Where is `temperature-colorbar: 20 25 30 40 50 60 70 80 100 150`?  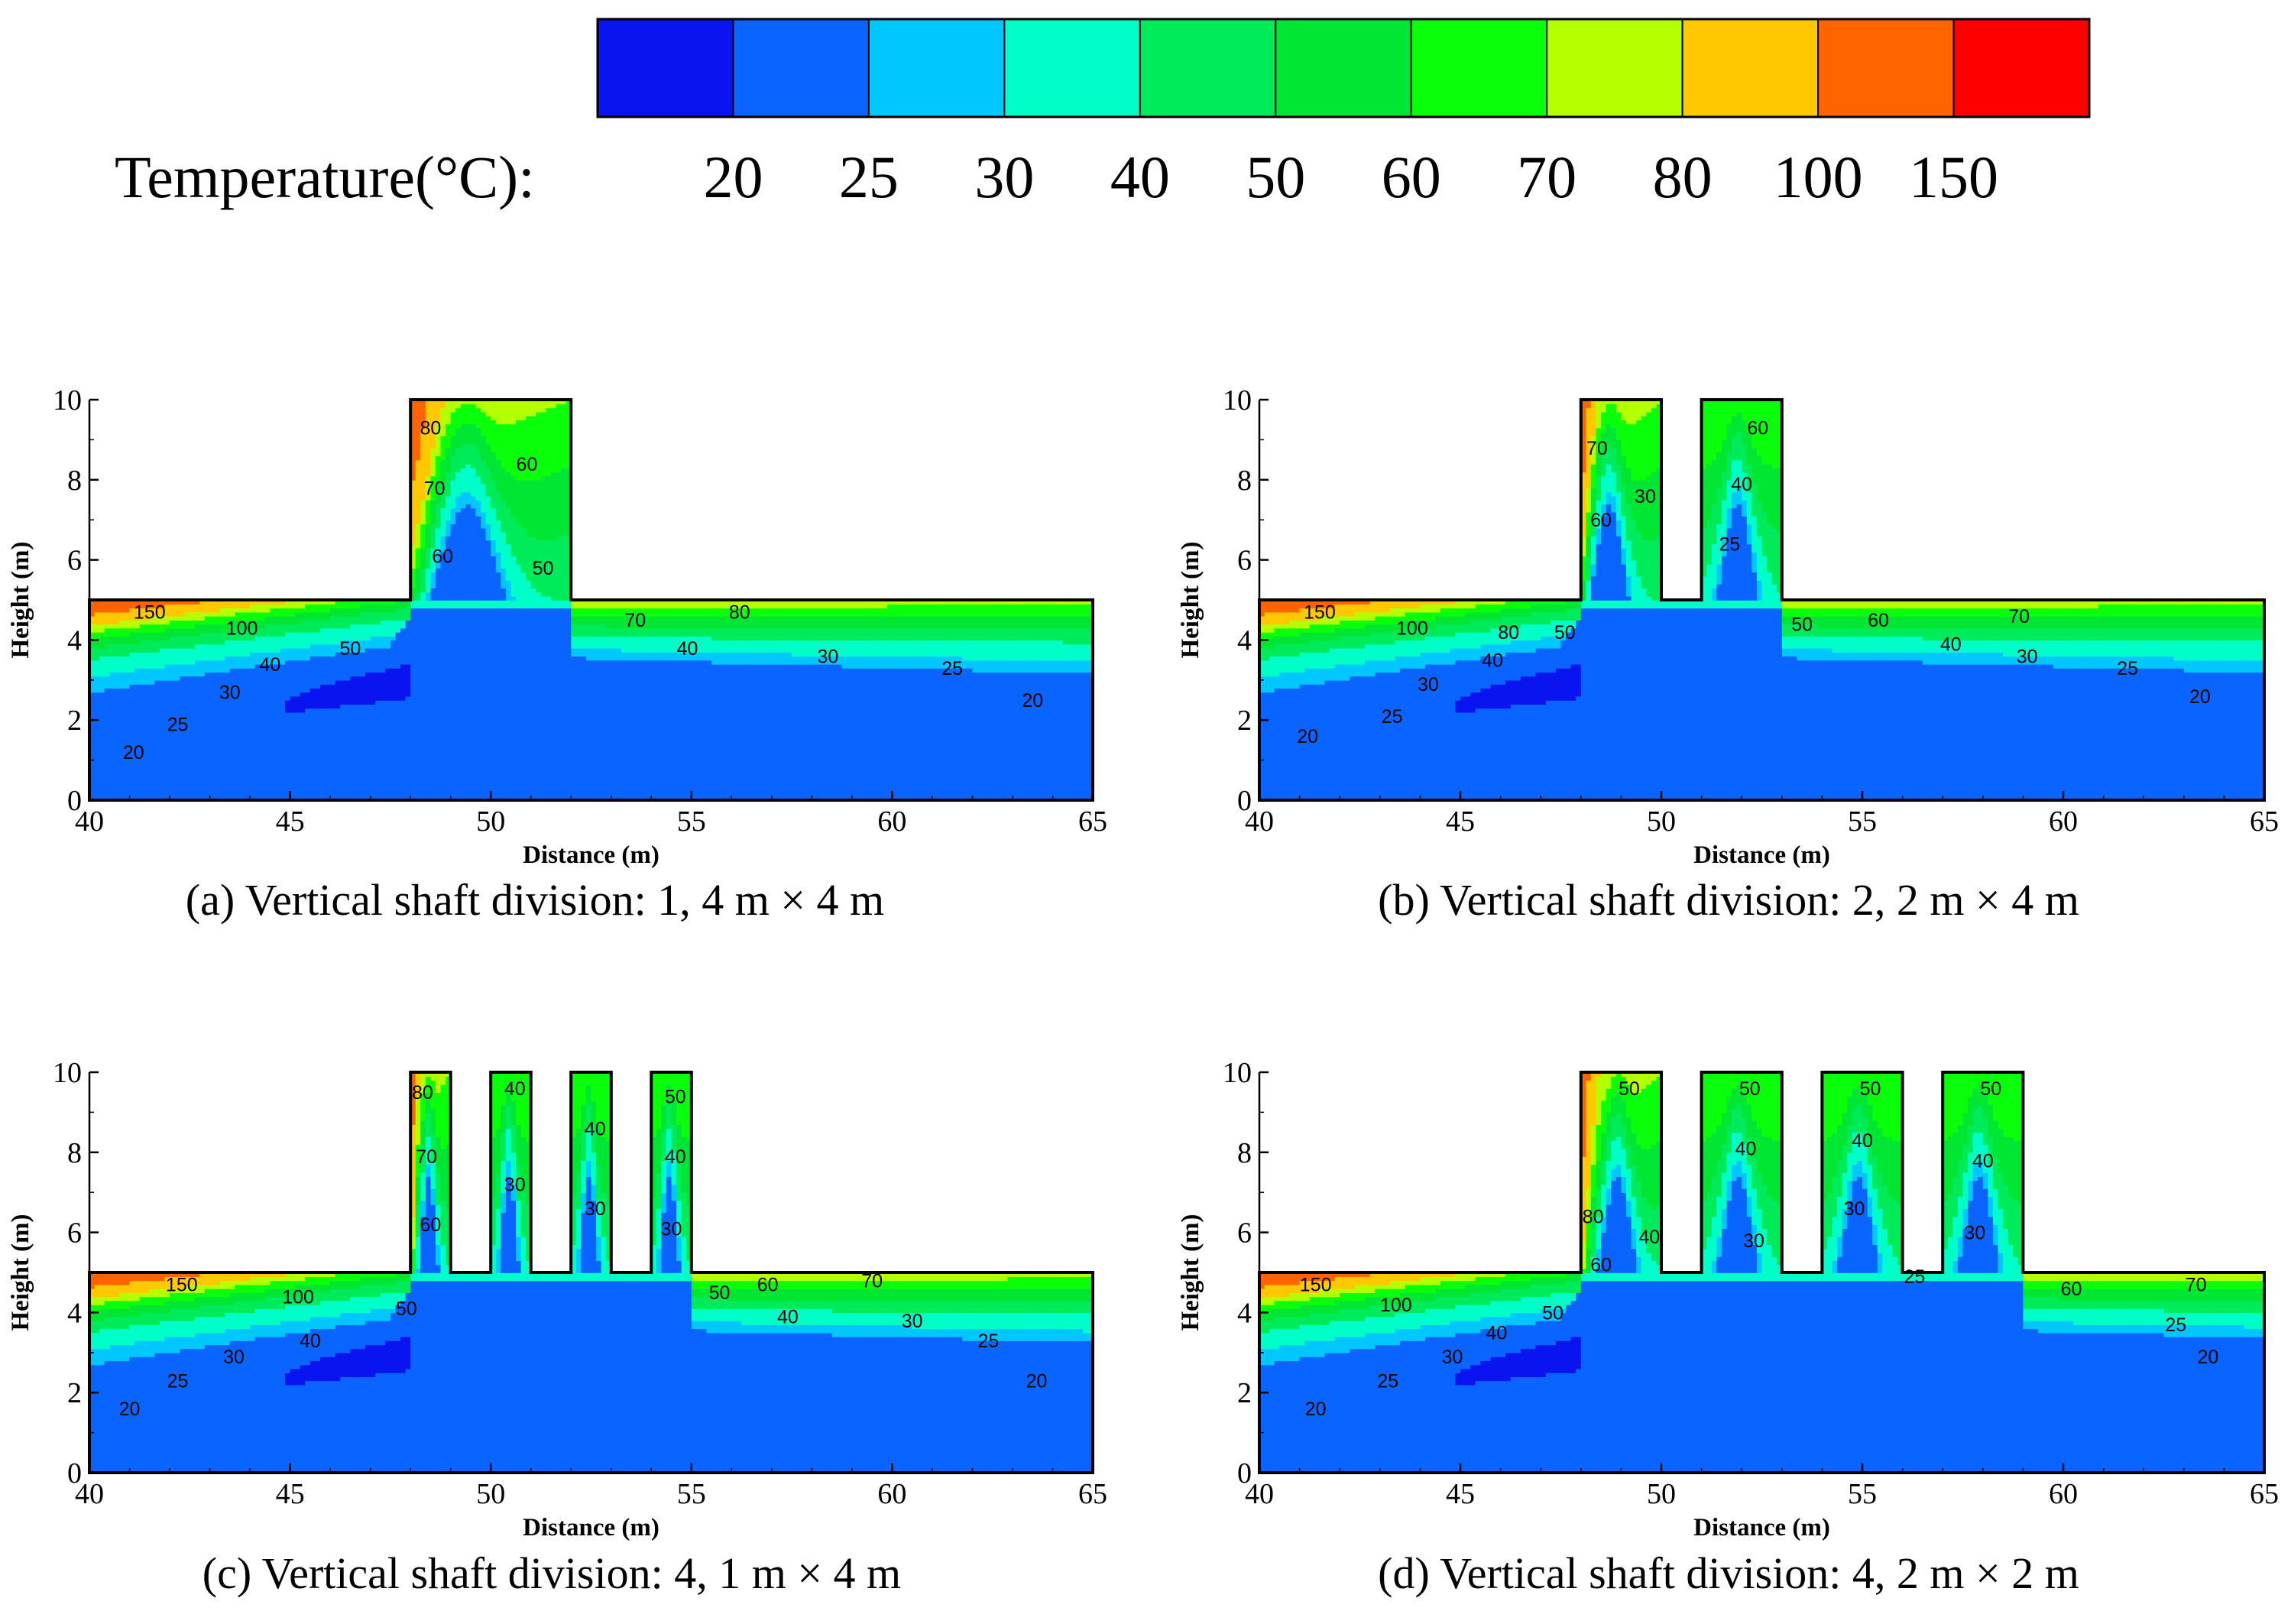
temperature-colorbar: 20 25 30 40 50 60 70 80 100 150 is located at coordinates (1343, 114).